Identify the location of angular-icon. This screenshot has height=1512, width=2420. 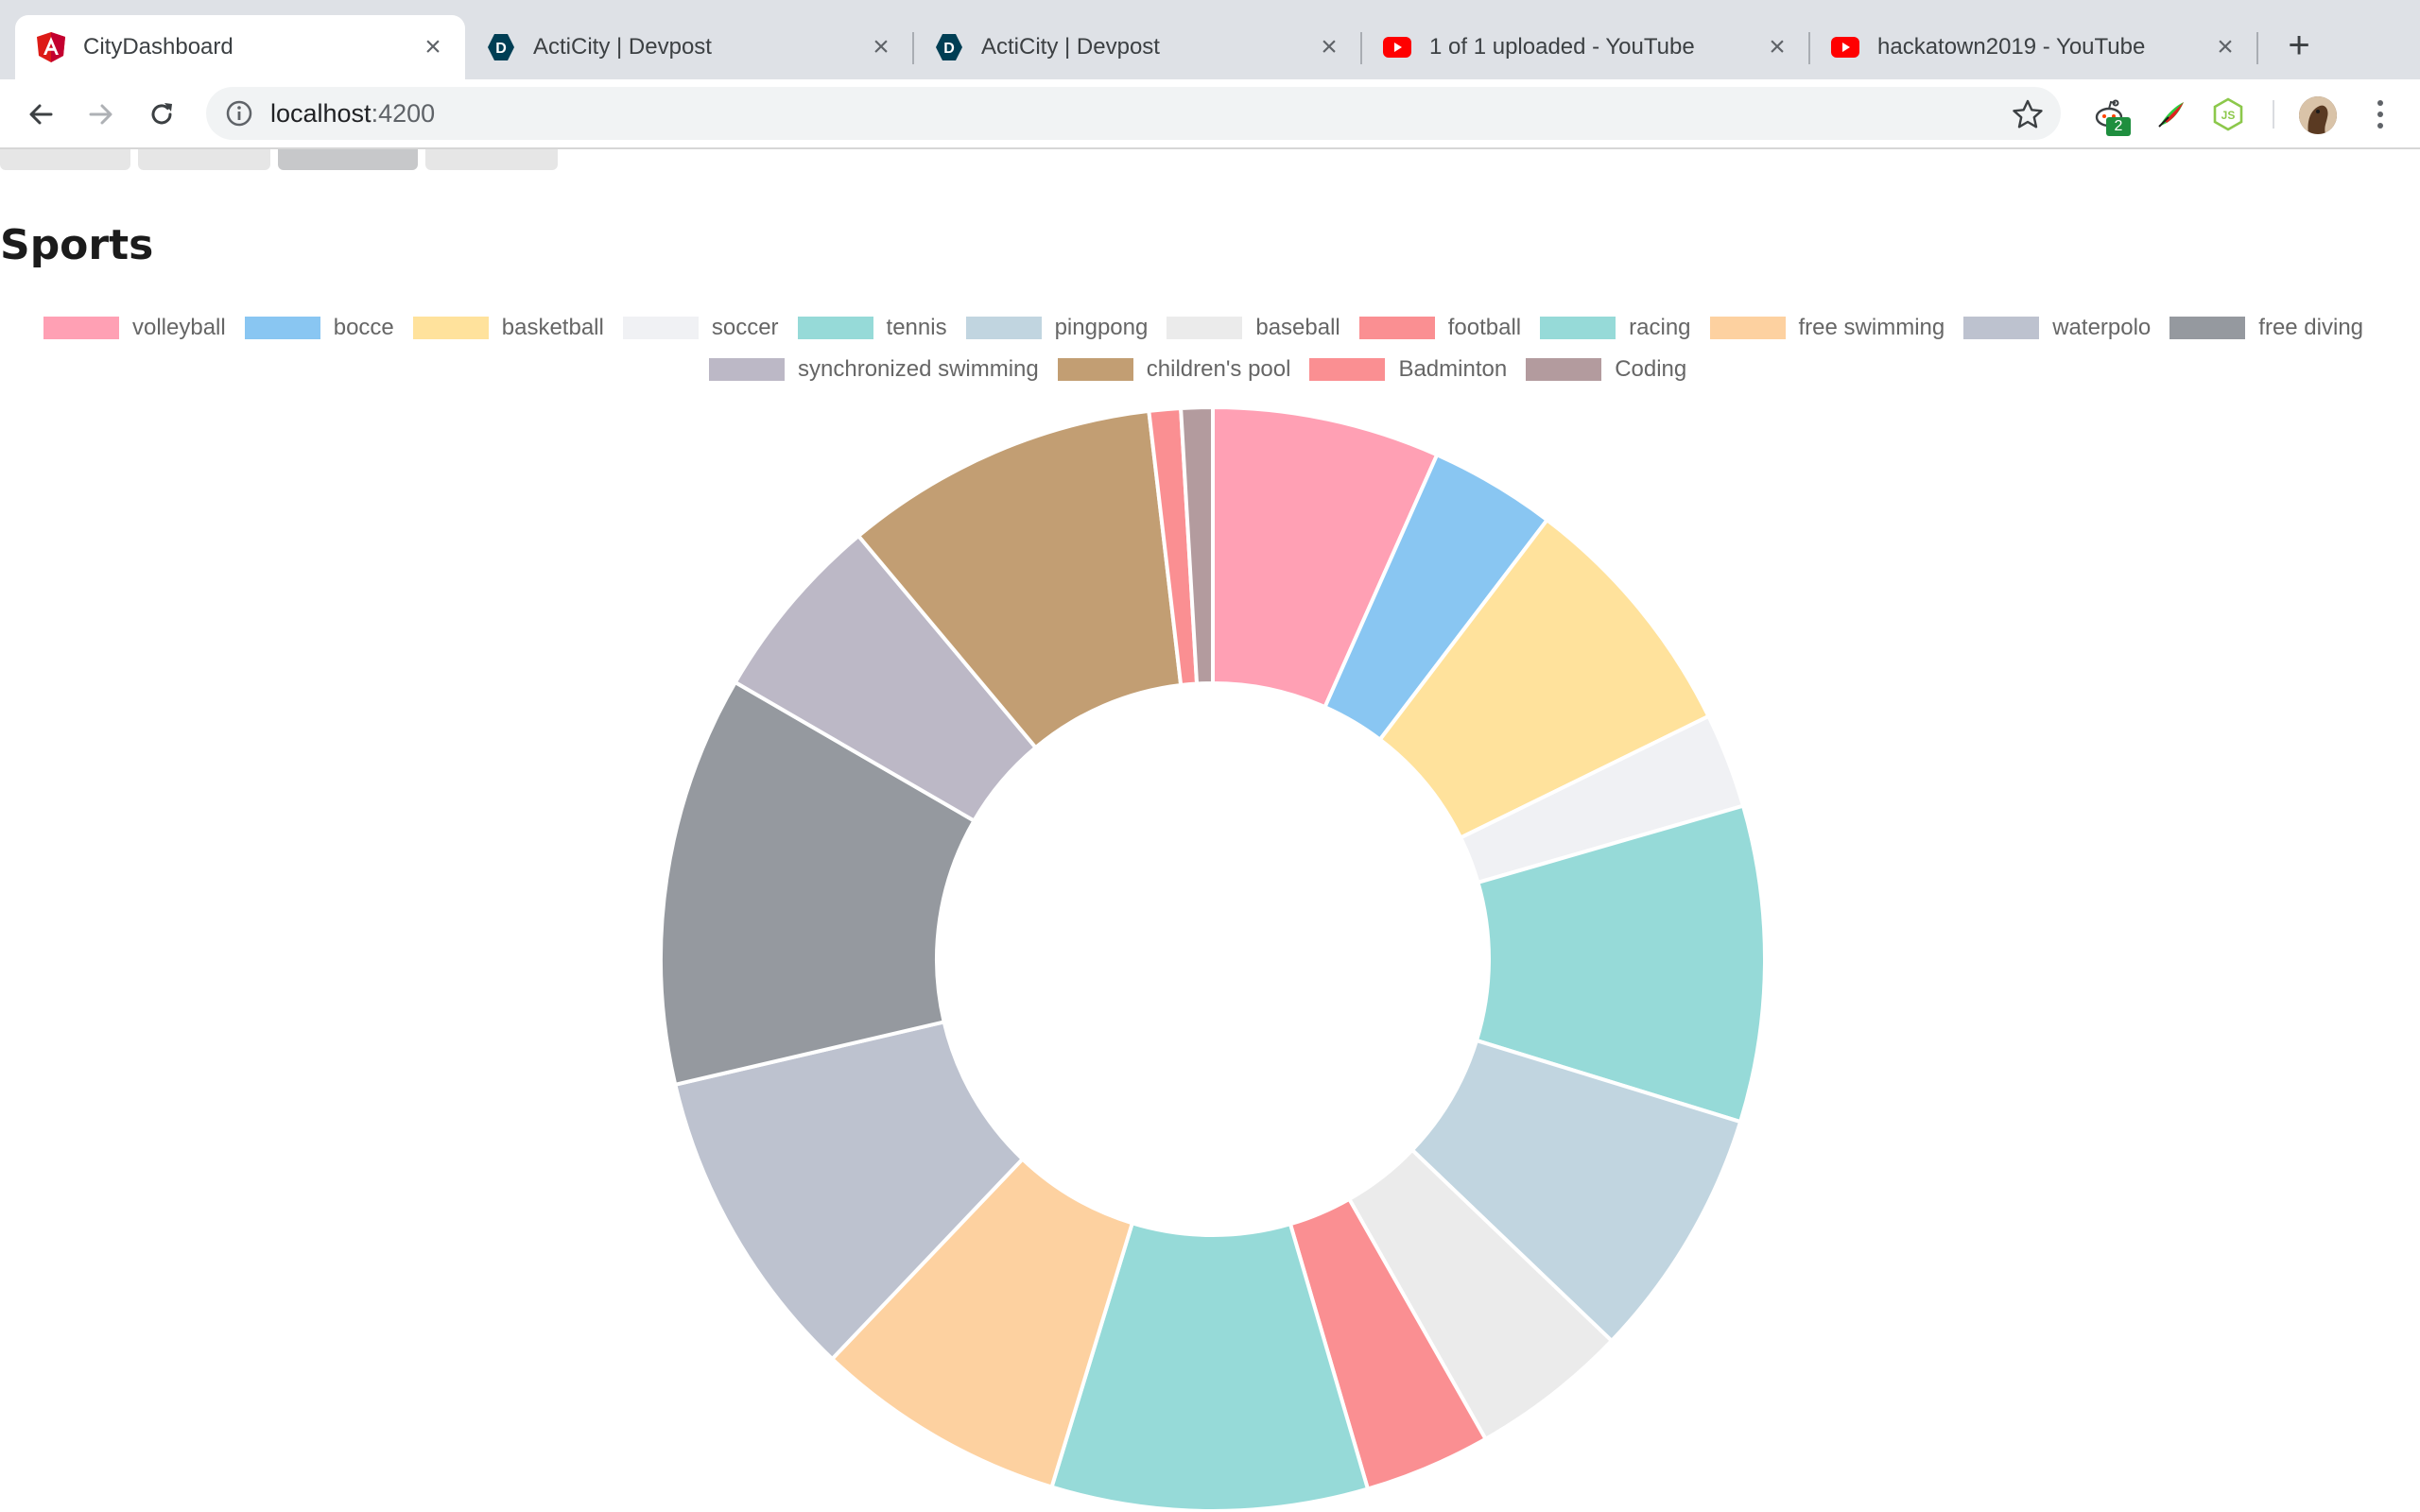
(51, 47).